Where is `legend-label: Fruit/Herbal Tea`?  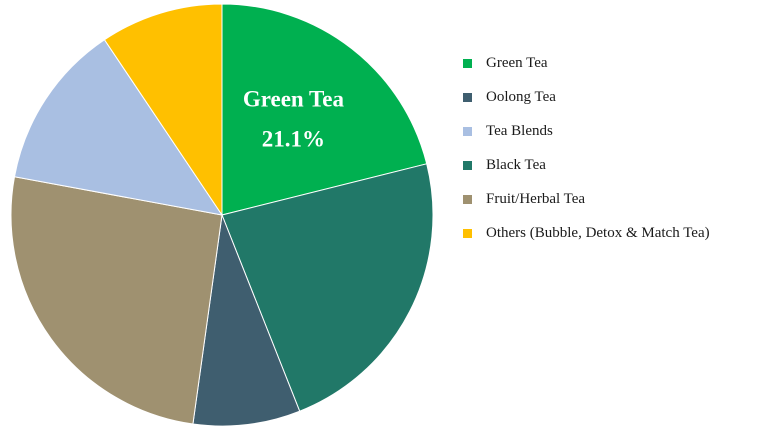
legend-label: Fruit/Herbal Tea is located at coordinates (536, 198).